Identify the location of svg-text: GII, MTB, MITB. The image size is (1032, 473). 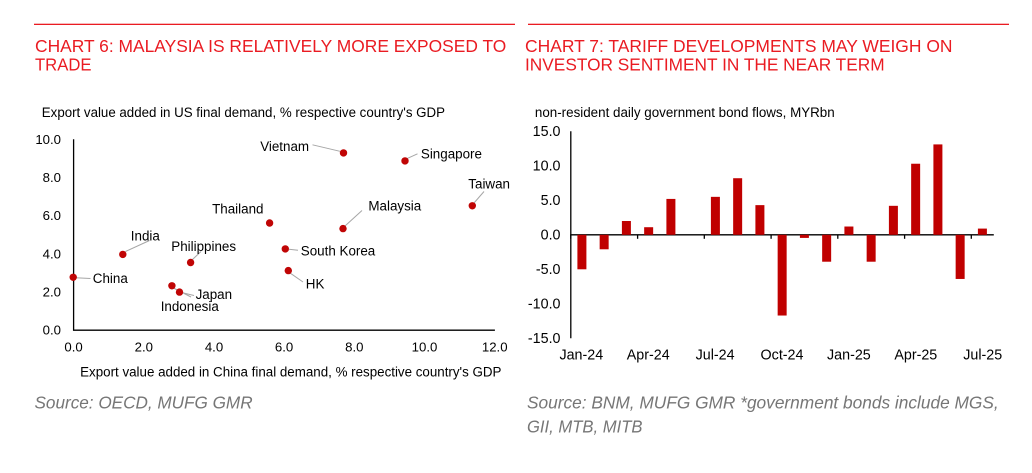
(585, 426).